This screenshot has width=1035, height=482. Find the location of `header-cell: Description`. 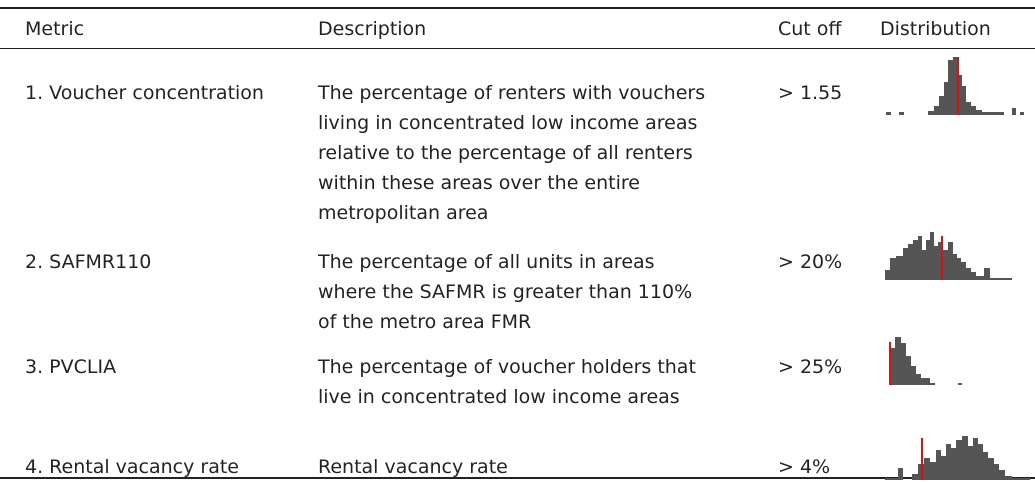

header-cell: Description is located at coordinates (372, 29).